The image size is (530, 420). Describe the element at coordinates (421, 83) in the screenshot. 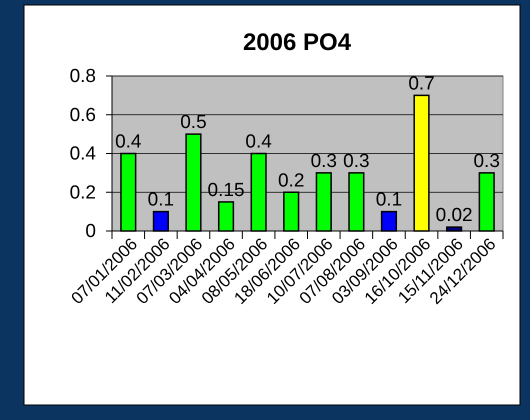

I see `data-label: 0.7` at that location.